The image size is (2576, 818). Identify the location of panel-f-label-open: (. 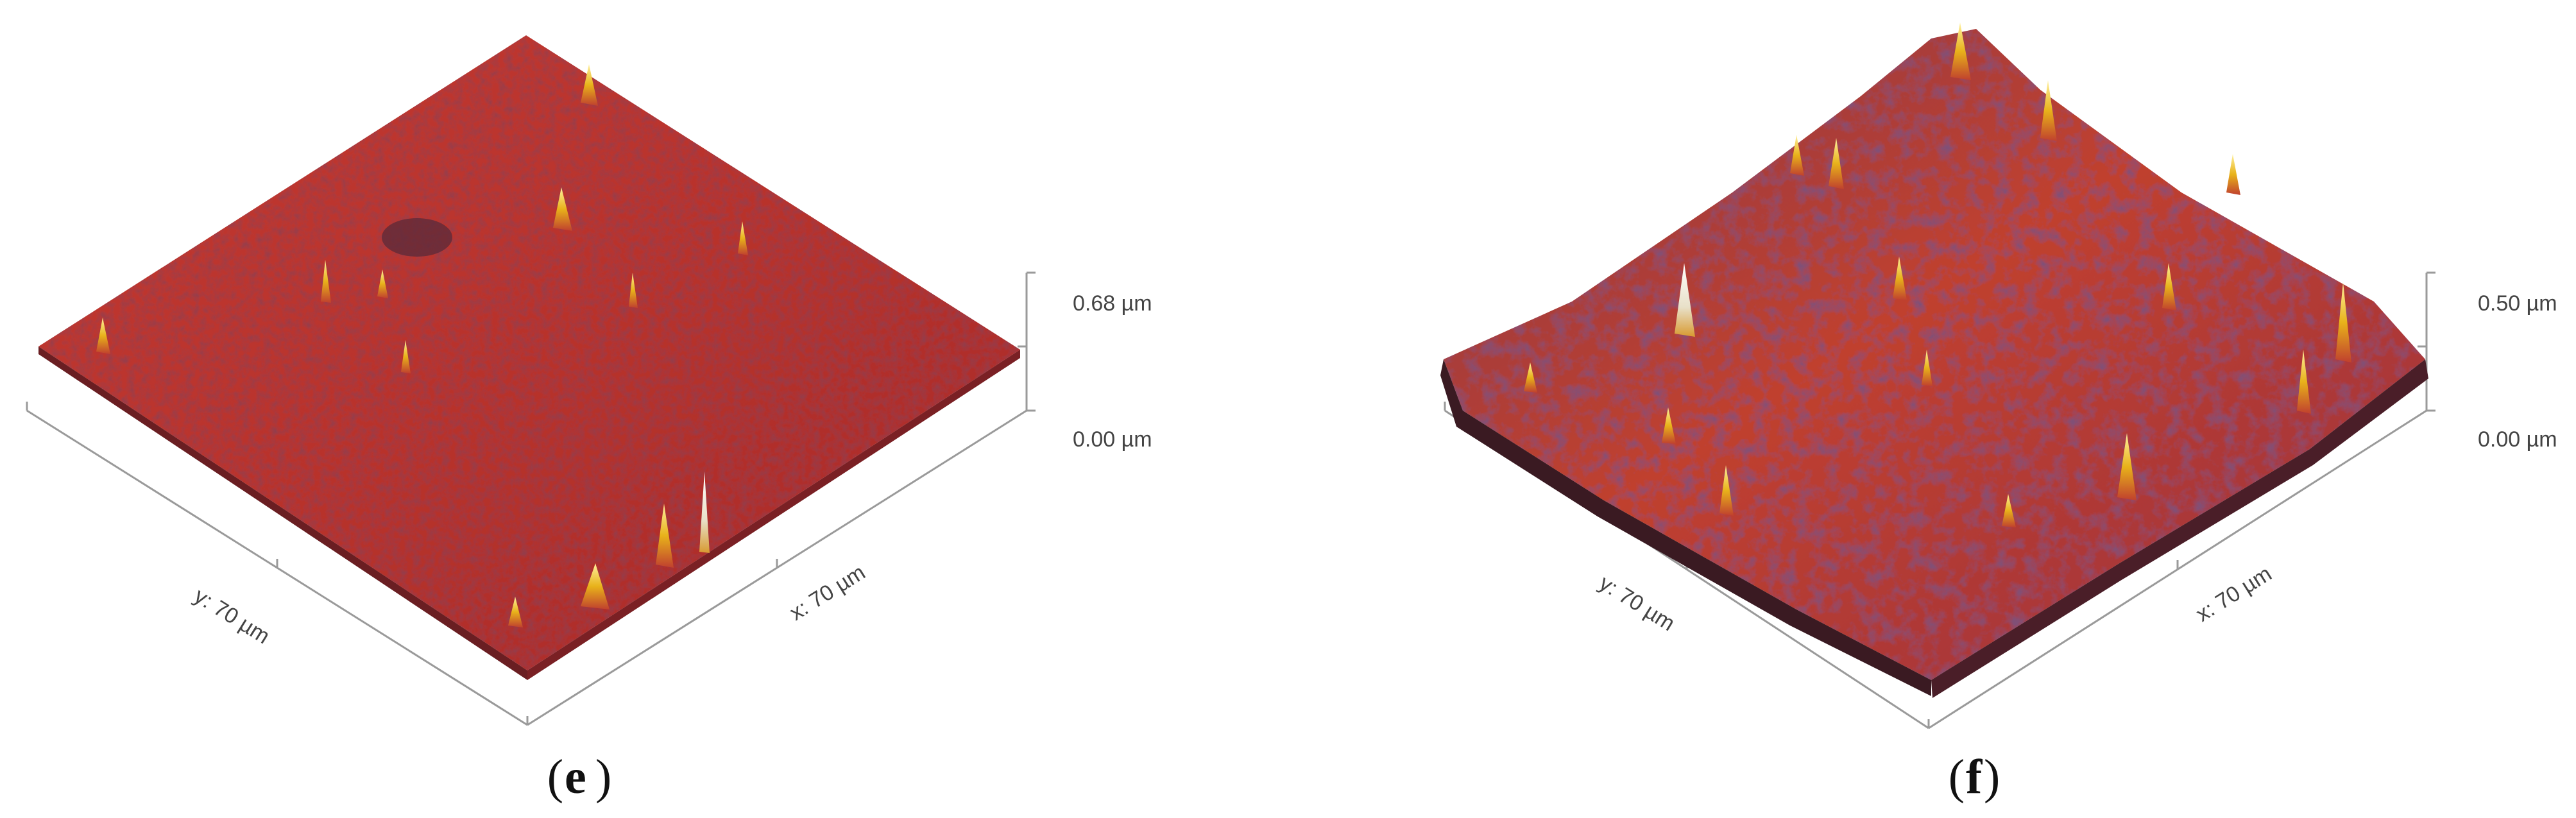
(1957, 777).